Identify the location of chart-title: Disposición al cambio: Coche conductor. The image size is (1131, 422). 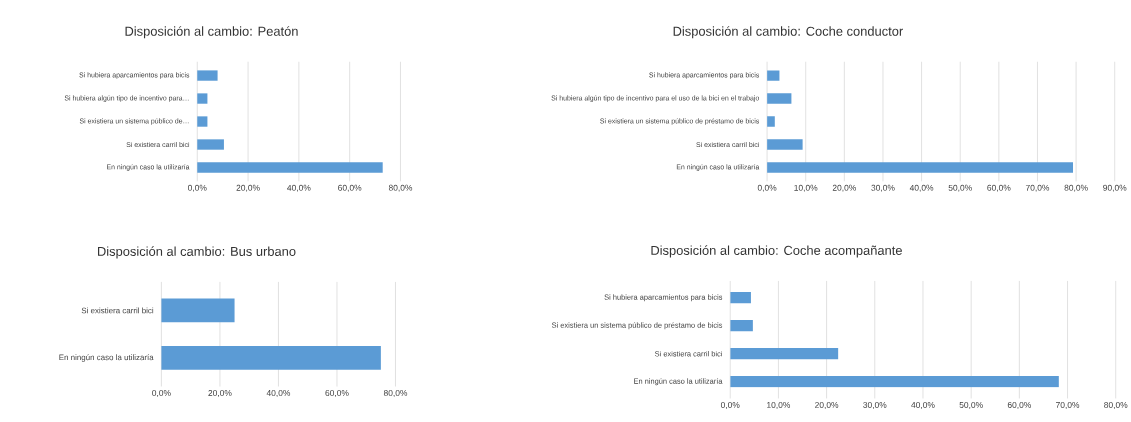
(788, 32).